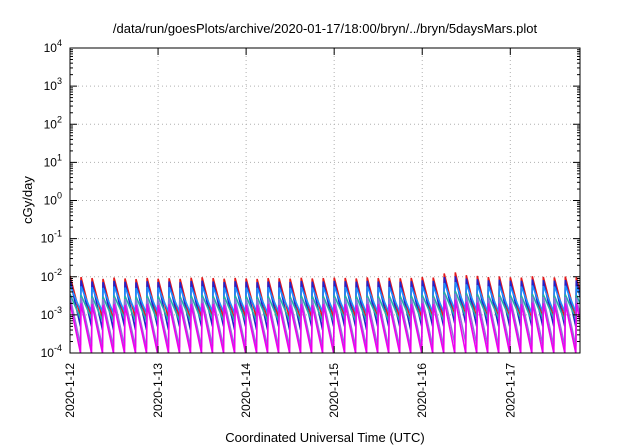  What do you see at coordinates (422, 390) in the screenshot?
I see `x-tick-label: 2020-1-16` at bounding box center [422, 390].